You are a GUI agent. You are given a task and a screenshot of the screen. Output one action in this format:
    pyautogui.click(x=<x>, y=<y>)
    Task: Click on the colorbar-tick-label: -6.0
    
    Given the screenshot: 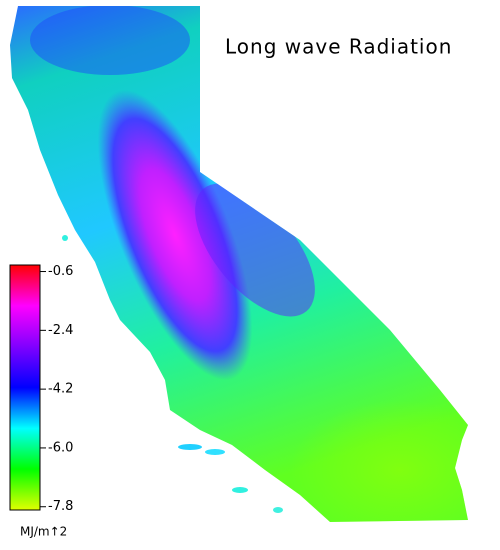 What is the action you would take?
    pyautogui.click(x=60, y=447)
    